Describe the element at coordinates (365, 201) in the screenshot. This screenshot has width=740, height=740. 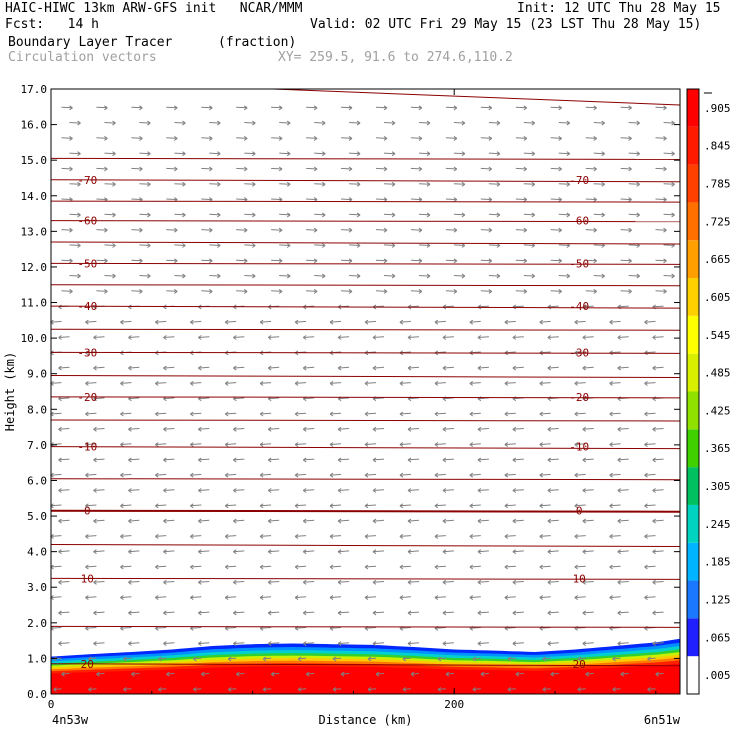
I see `isotherm-line` at that location.